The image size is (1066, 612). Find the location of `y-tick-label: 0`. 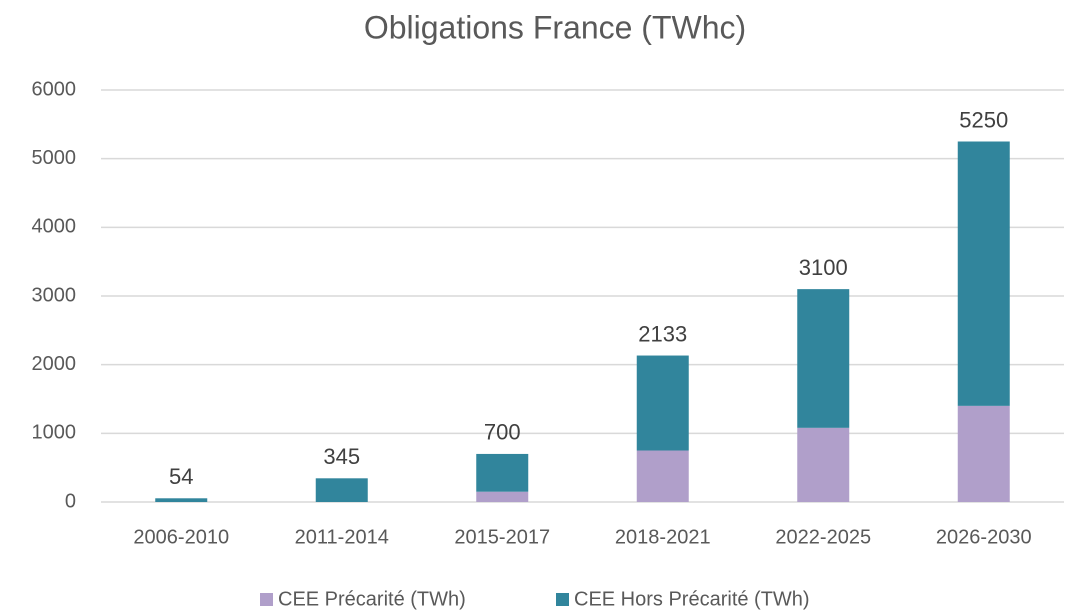

y-tick-label: 0 is located at coordinates (70, 501).